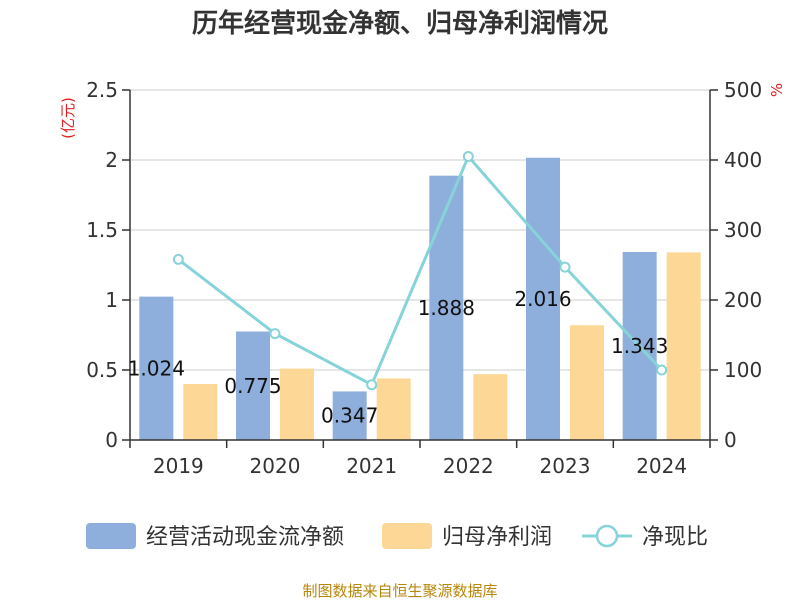  What do you see at coordinates (407, 536) in the screenshot?
I see `legend-profit-swatch` at bounding box center [407, 536].